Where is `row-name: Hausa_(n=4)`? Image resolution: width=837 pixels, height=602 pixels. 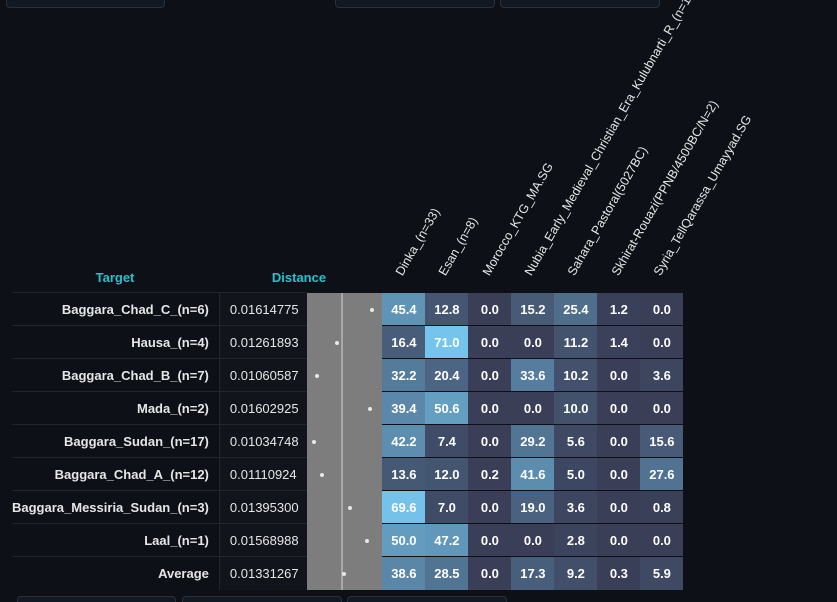
row-name: Hausa_(n=4) is located at coordinates (116, 342).